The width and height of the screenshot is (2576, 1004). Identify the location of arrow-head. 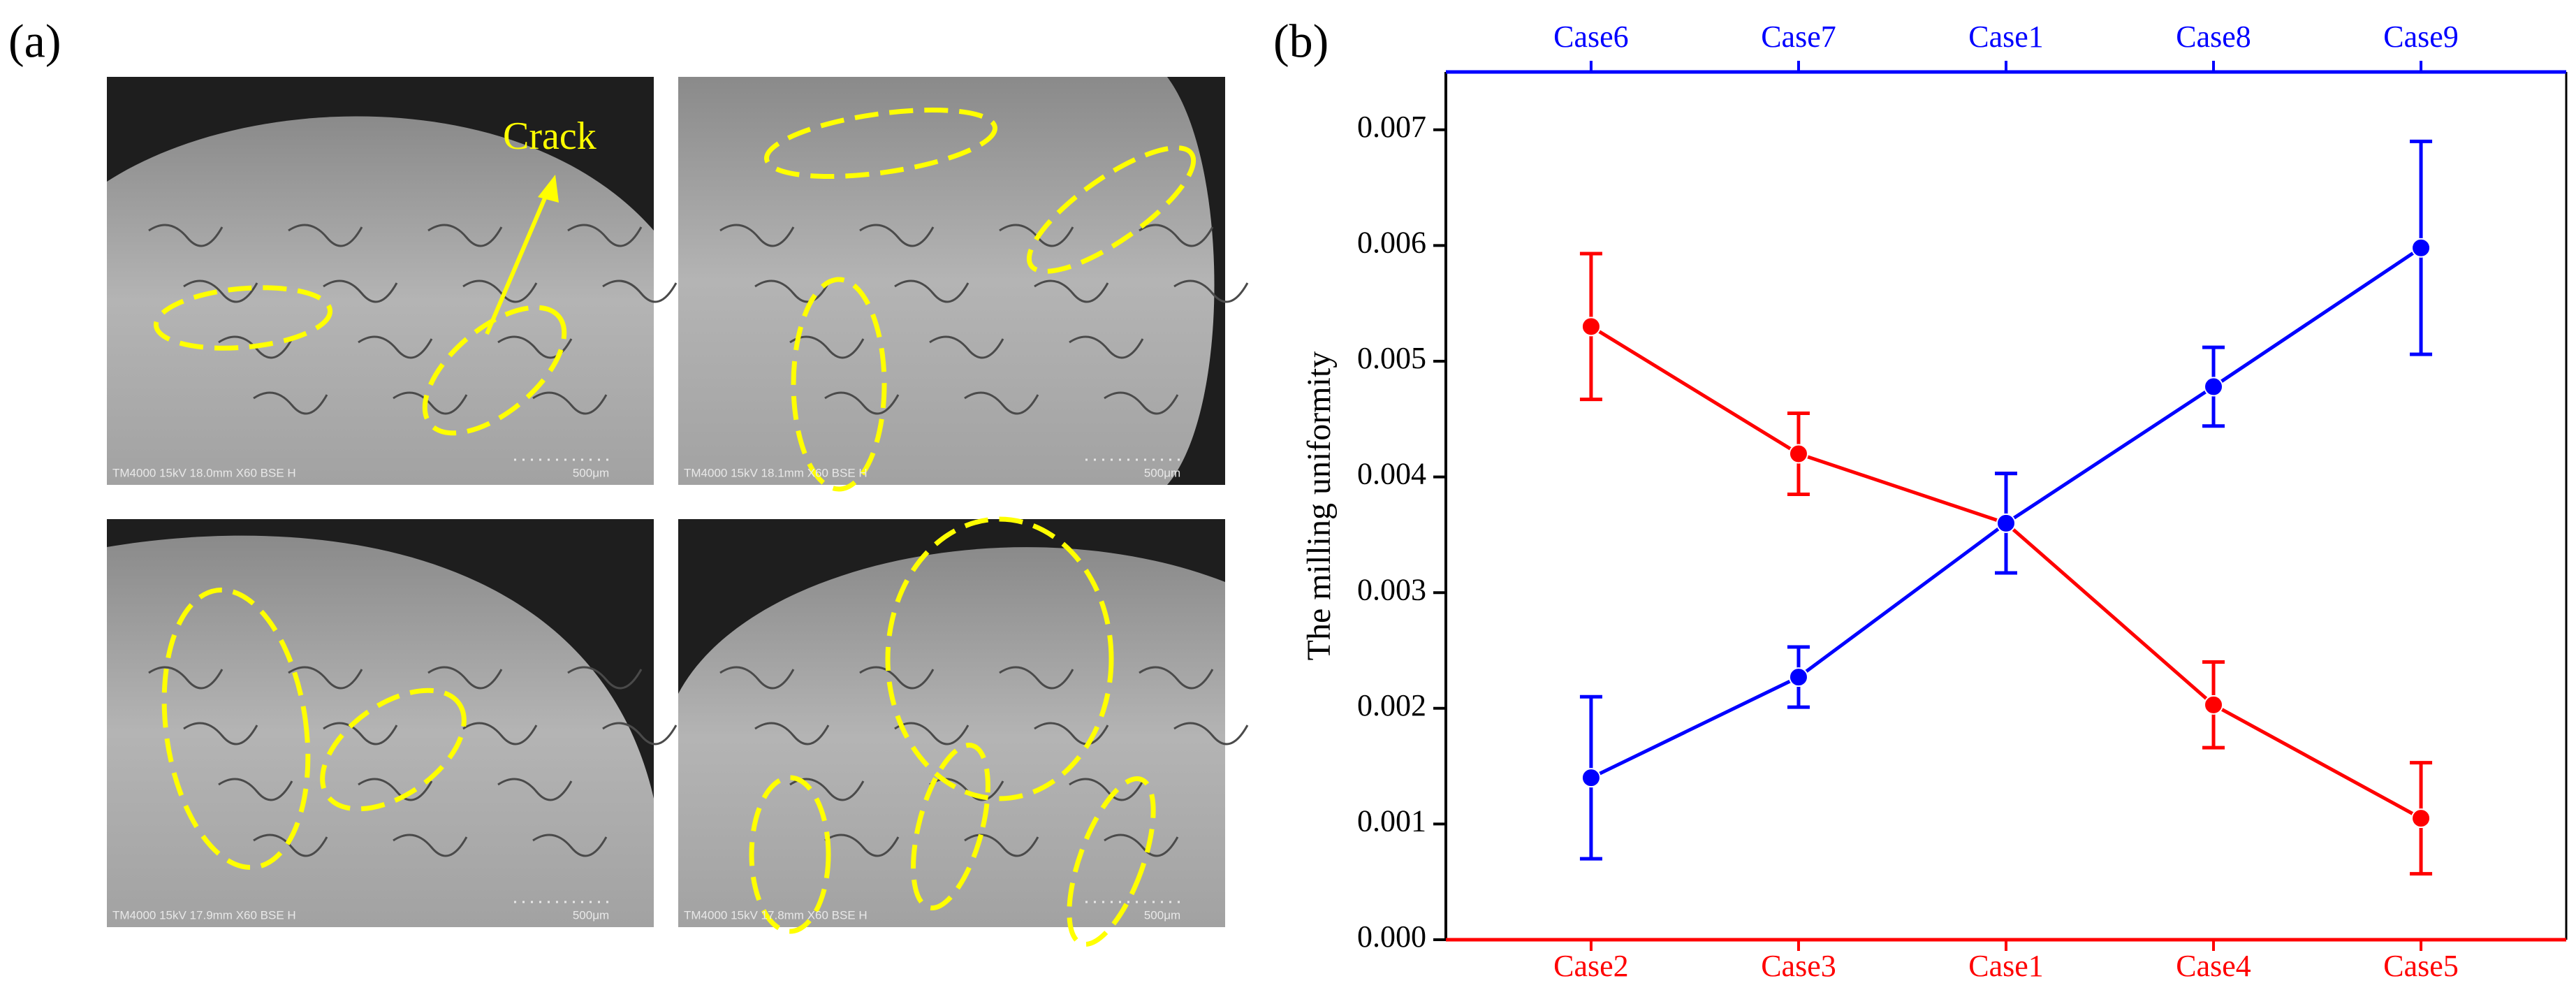
(548, 189).